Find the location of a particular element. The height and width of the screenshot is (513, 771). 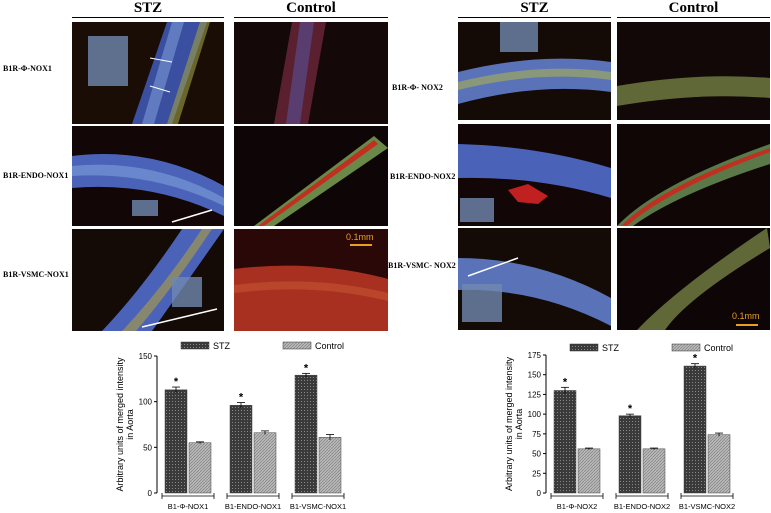

y-tick-label: 175 is located at coordinates (535, 355).